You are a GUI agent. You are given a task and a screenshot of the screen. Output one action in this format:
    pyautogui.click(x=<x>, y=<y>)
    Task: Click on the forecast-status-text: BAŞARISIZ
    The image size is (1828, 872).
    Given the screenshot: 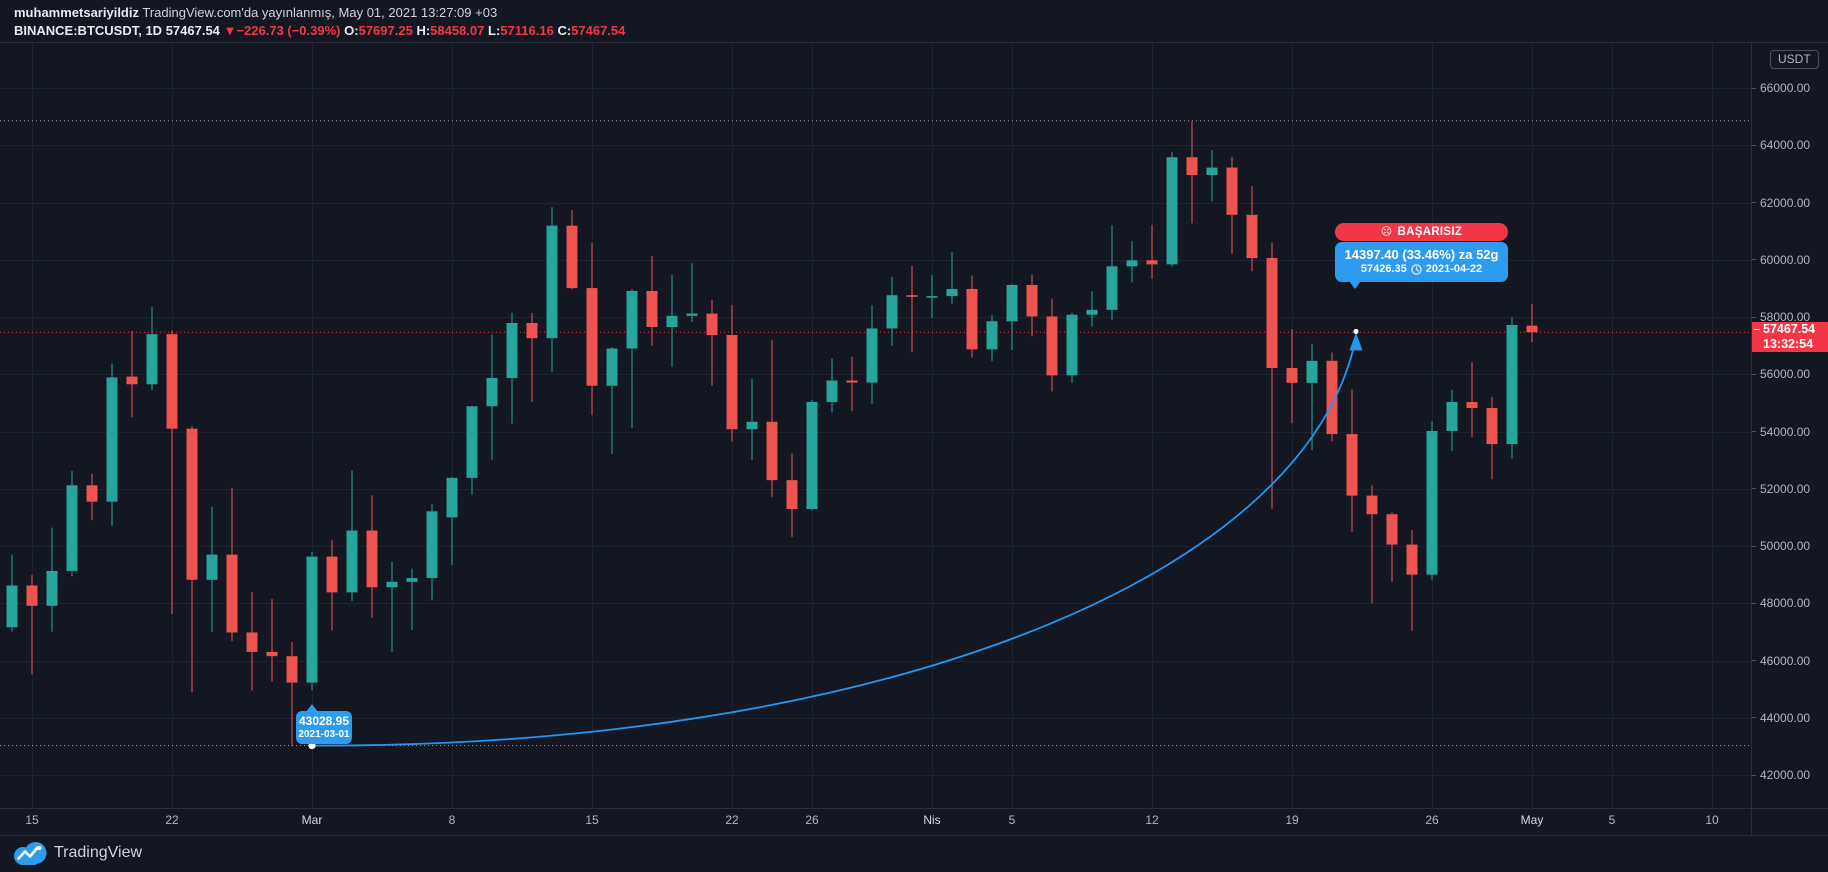 What is the action you would take?
    pyautogui.click(x=1430, y=232)
    